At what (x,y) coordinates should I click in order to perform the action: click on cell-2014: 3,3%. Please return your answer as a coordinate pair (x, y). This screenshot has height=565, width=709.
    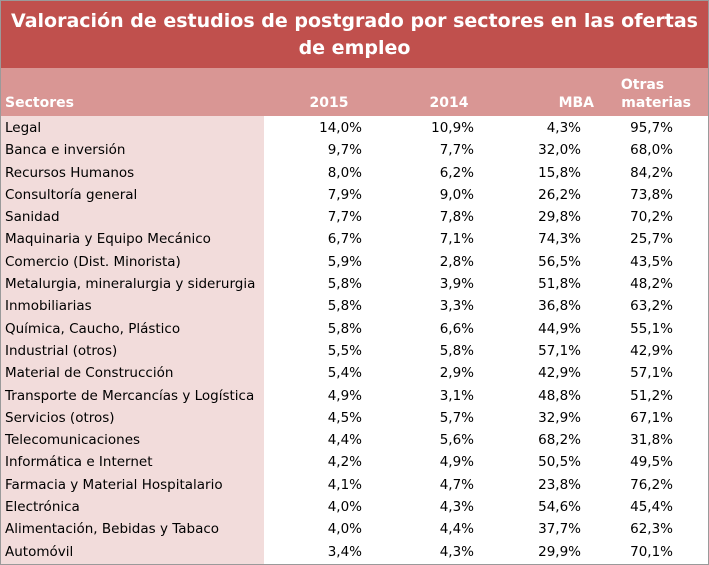
    Looking at the image, I should click on (456, 306).